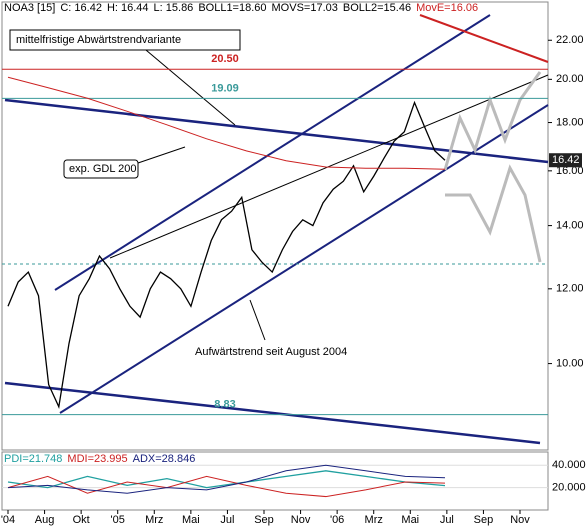 Image resolution: width=586 pixels, height=530 pixels. What do you see at coordinates (569, 488) in the screenshot?
I see `y-tick-label: 20.000` at bounding box center [569, 488].